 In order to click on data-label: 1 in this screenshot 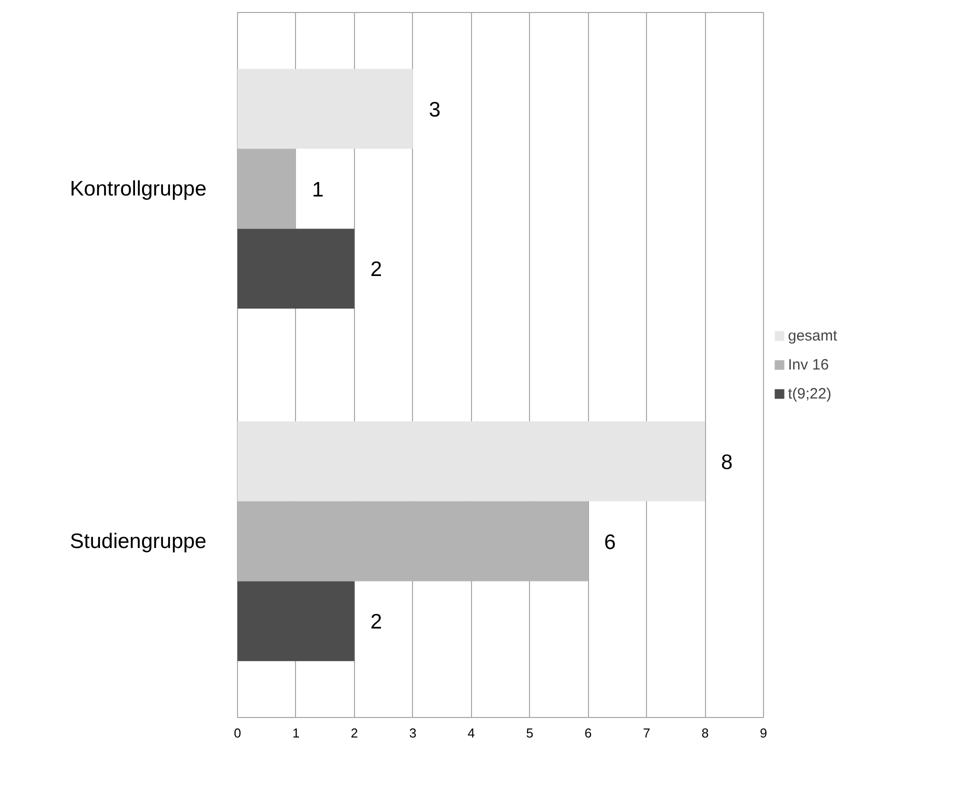, I will do `click(318, 190)`.